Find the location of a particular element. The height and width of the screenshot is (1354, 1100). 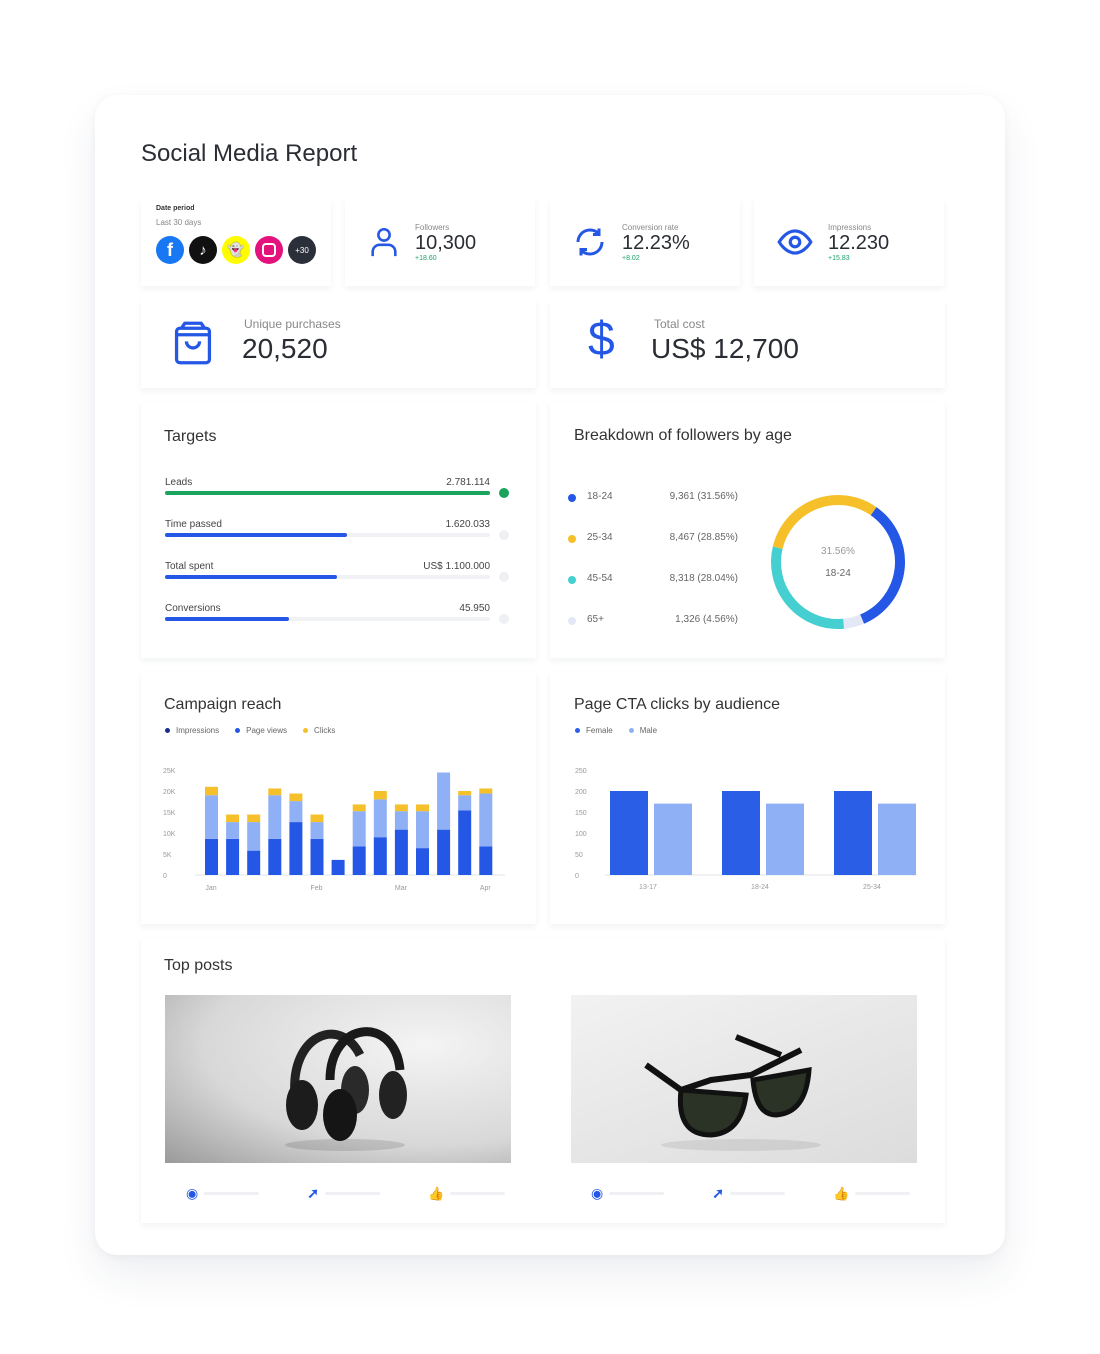

donut-segment-65+ is located at coordinates (853, 621).